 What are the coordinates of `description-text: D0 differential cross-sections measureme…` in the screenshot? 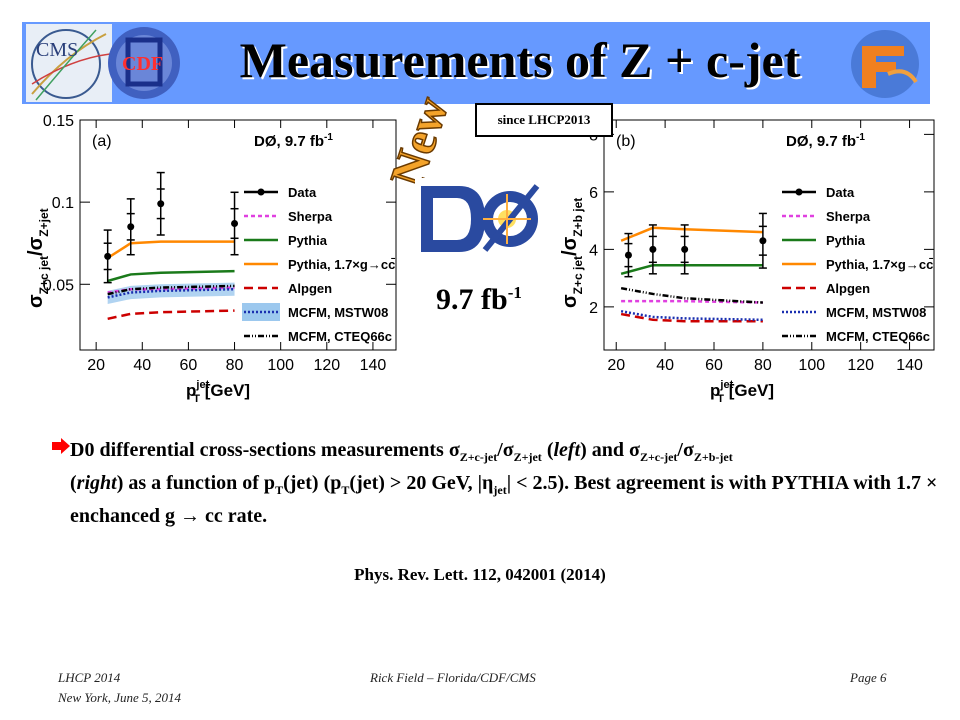 It's located at (505, 483).